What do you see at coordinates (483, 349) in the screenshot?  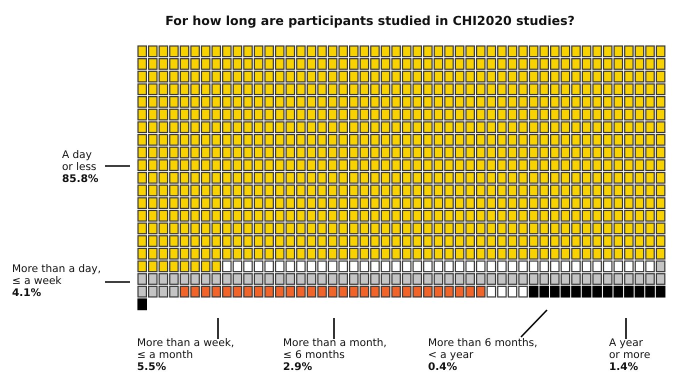 I see `category-label: More than 6 months, < a year` at bounding box center [483, 349].